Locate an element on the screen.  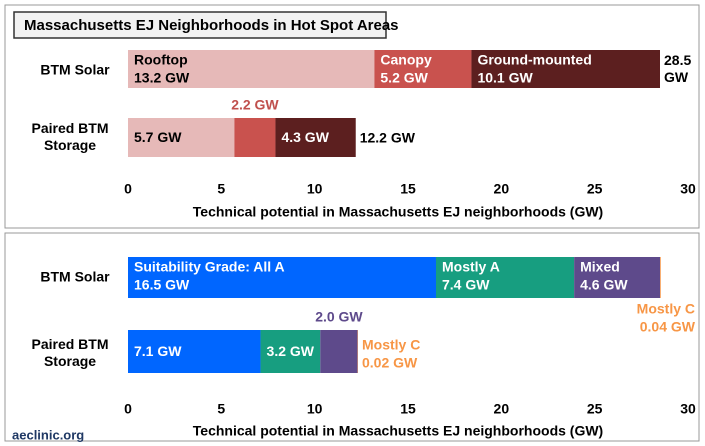
value-label: 3.2 GW is located at coordinates (291, 351).